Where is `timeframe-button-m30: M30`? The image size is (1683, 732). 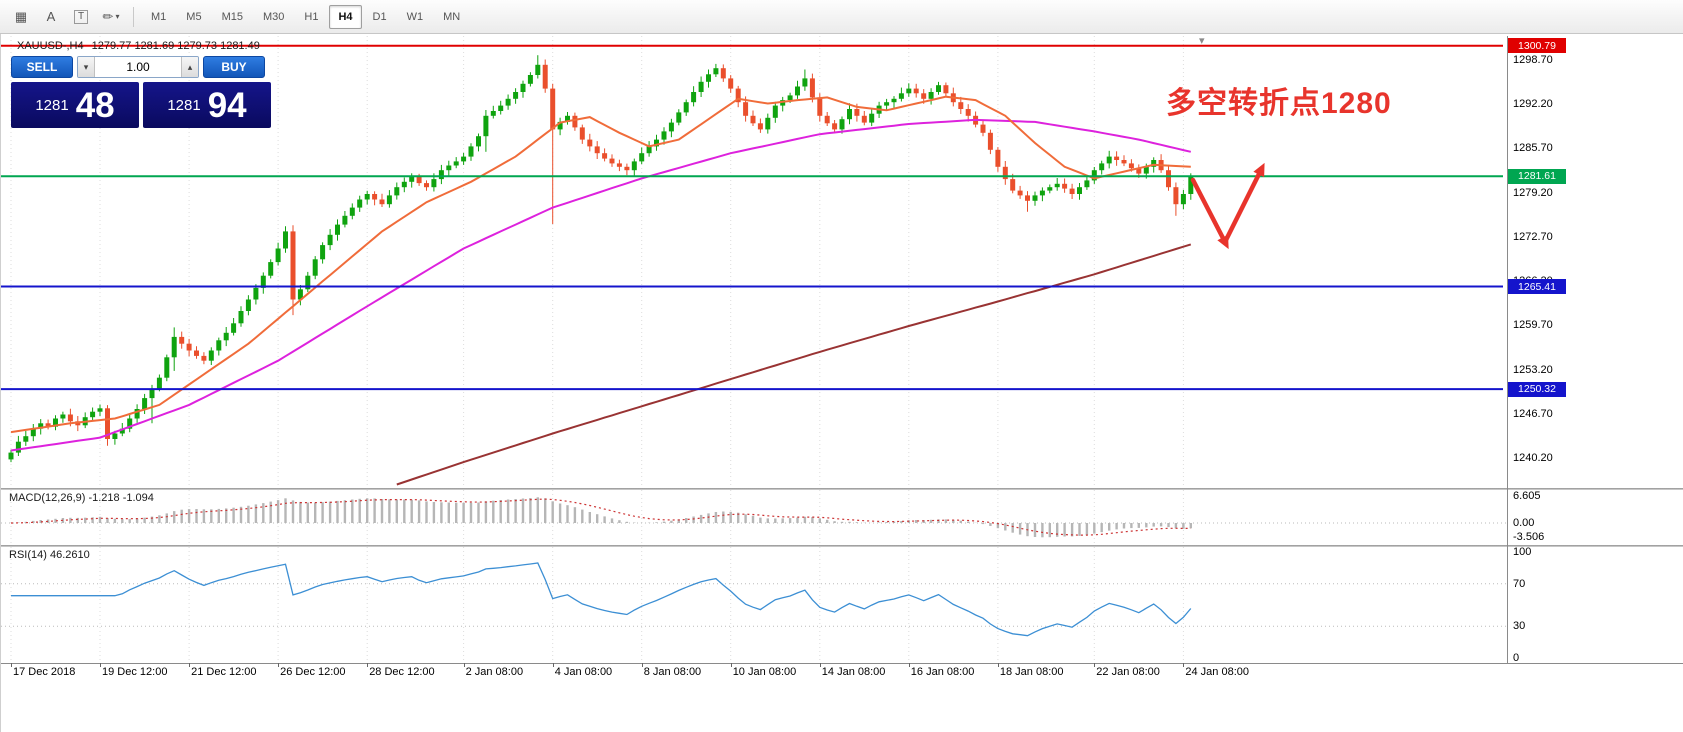 timeframe-button-m30: M30 is located at coordinates (273, 16).